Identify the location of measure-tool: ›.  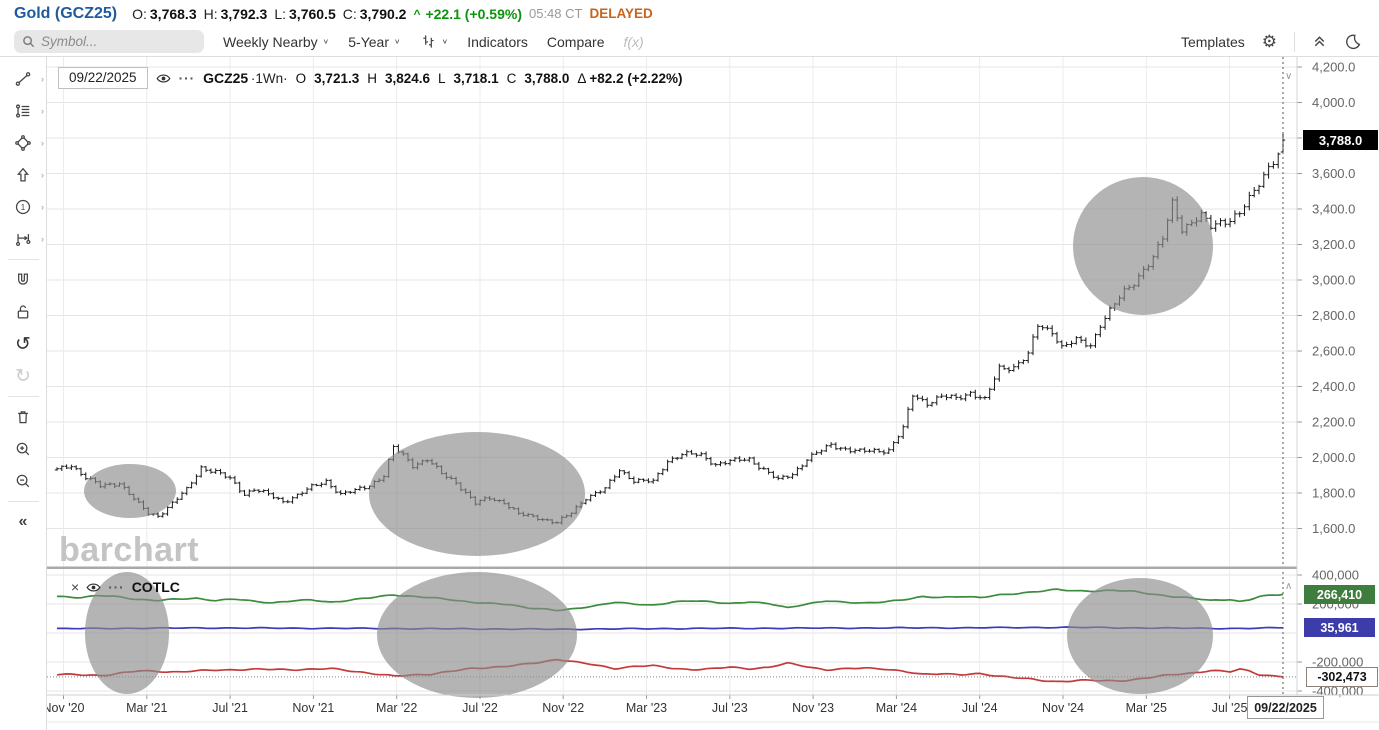
(23, 239).